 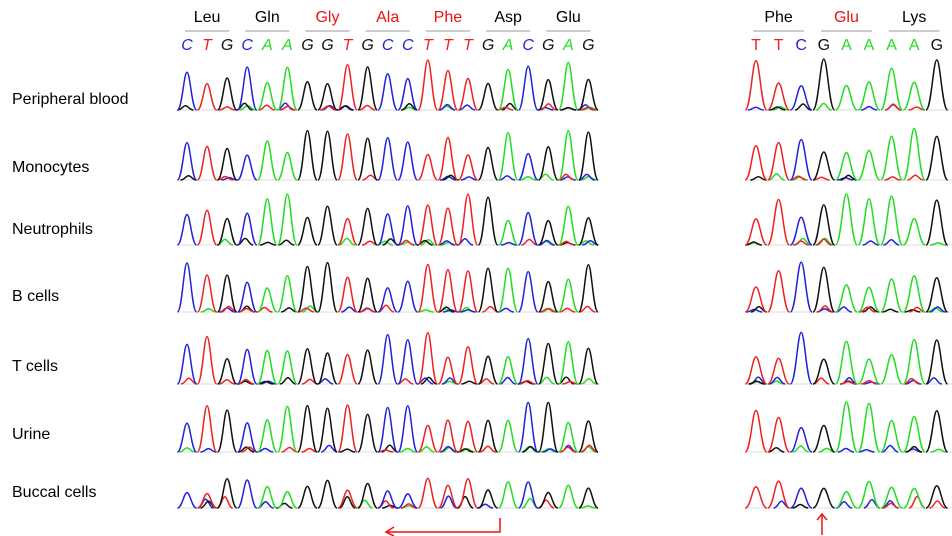 What do you see at coordinates (443, 525) in the screenshot?
I see `arrow` at bounding box center [443, 525].